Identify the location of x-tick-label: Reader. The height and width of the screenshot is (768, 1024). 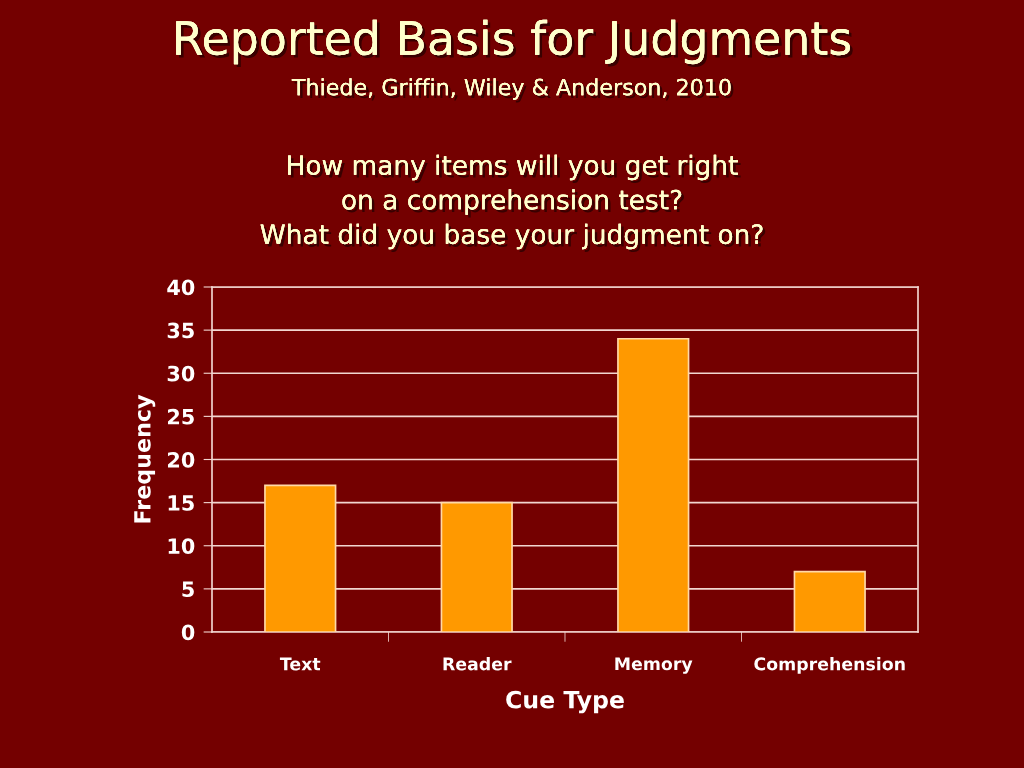
(477, 664).